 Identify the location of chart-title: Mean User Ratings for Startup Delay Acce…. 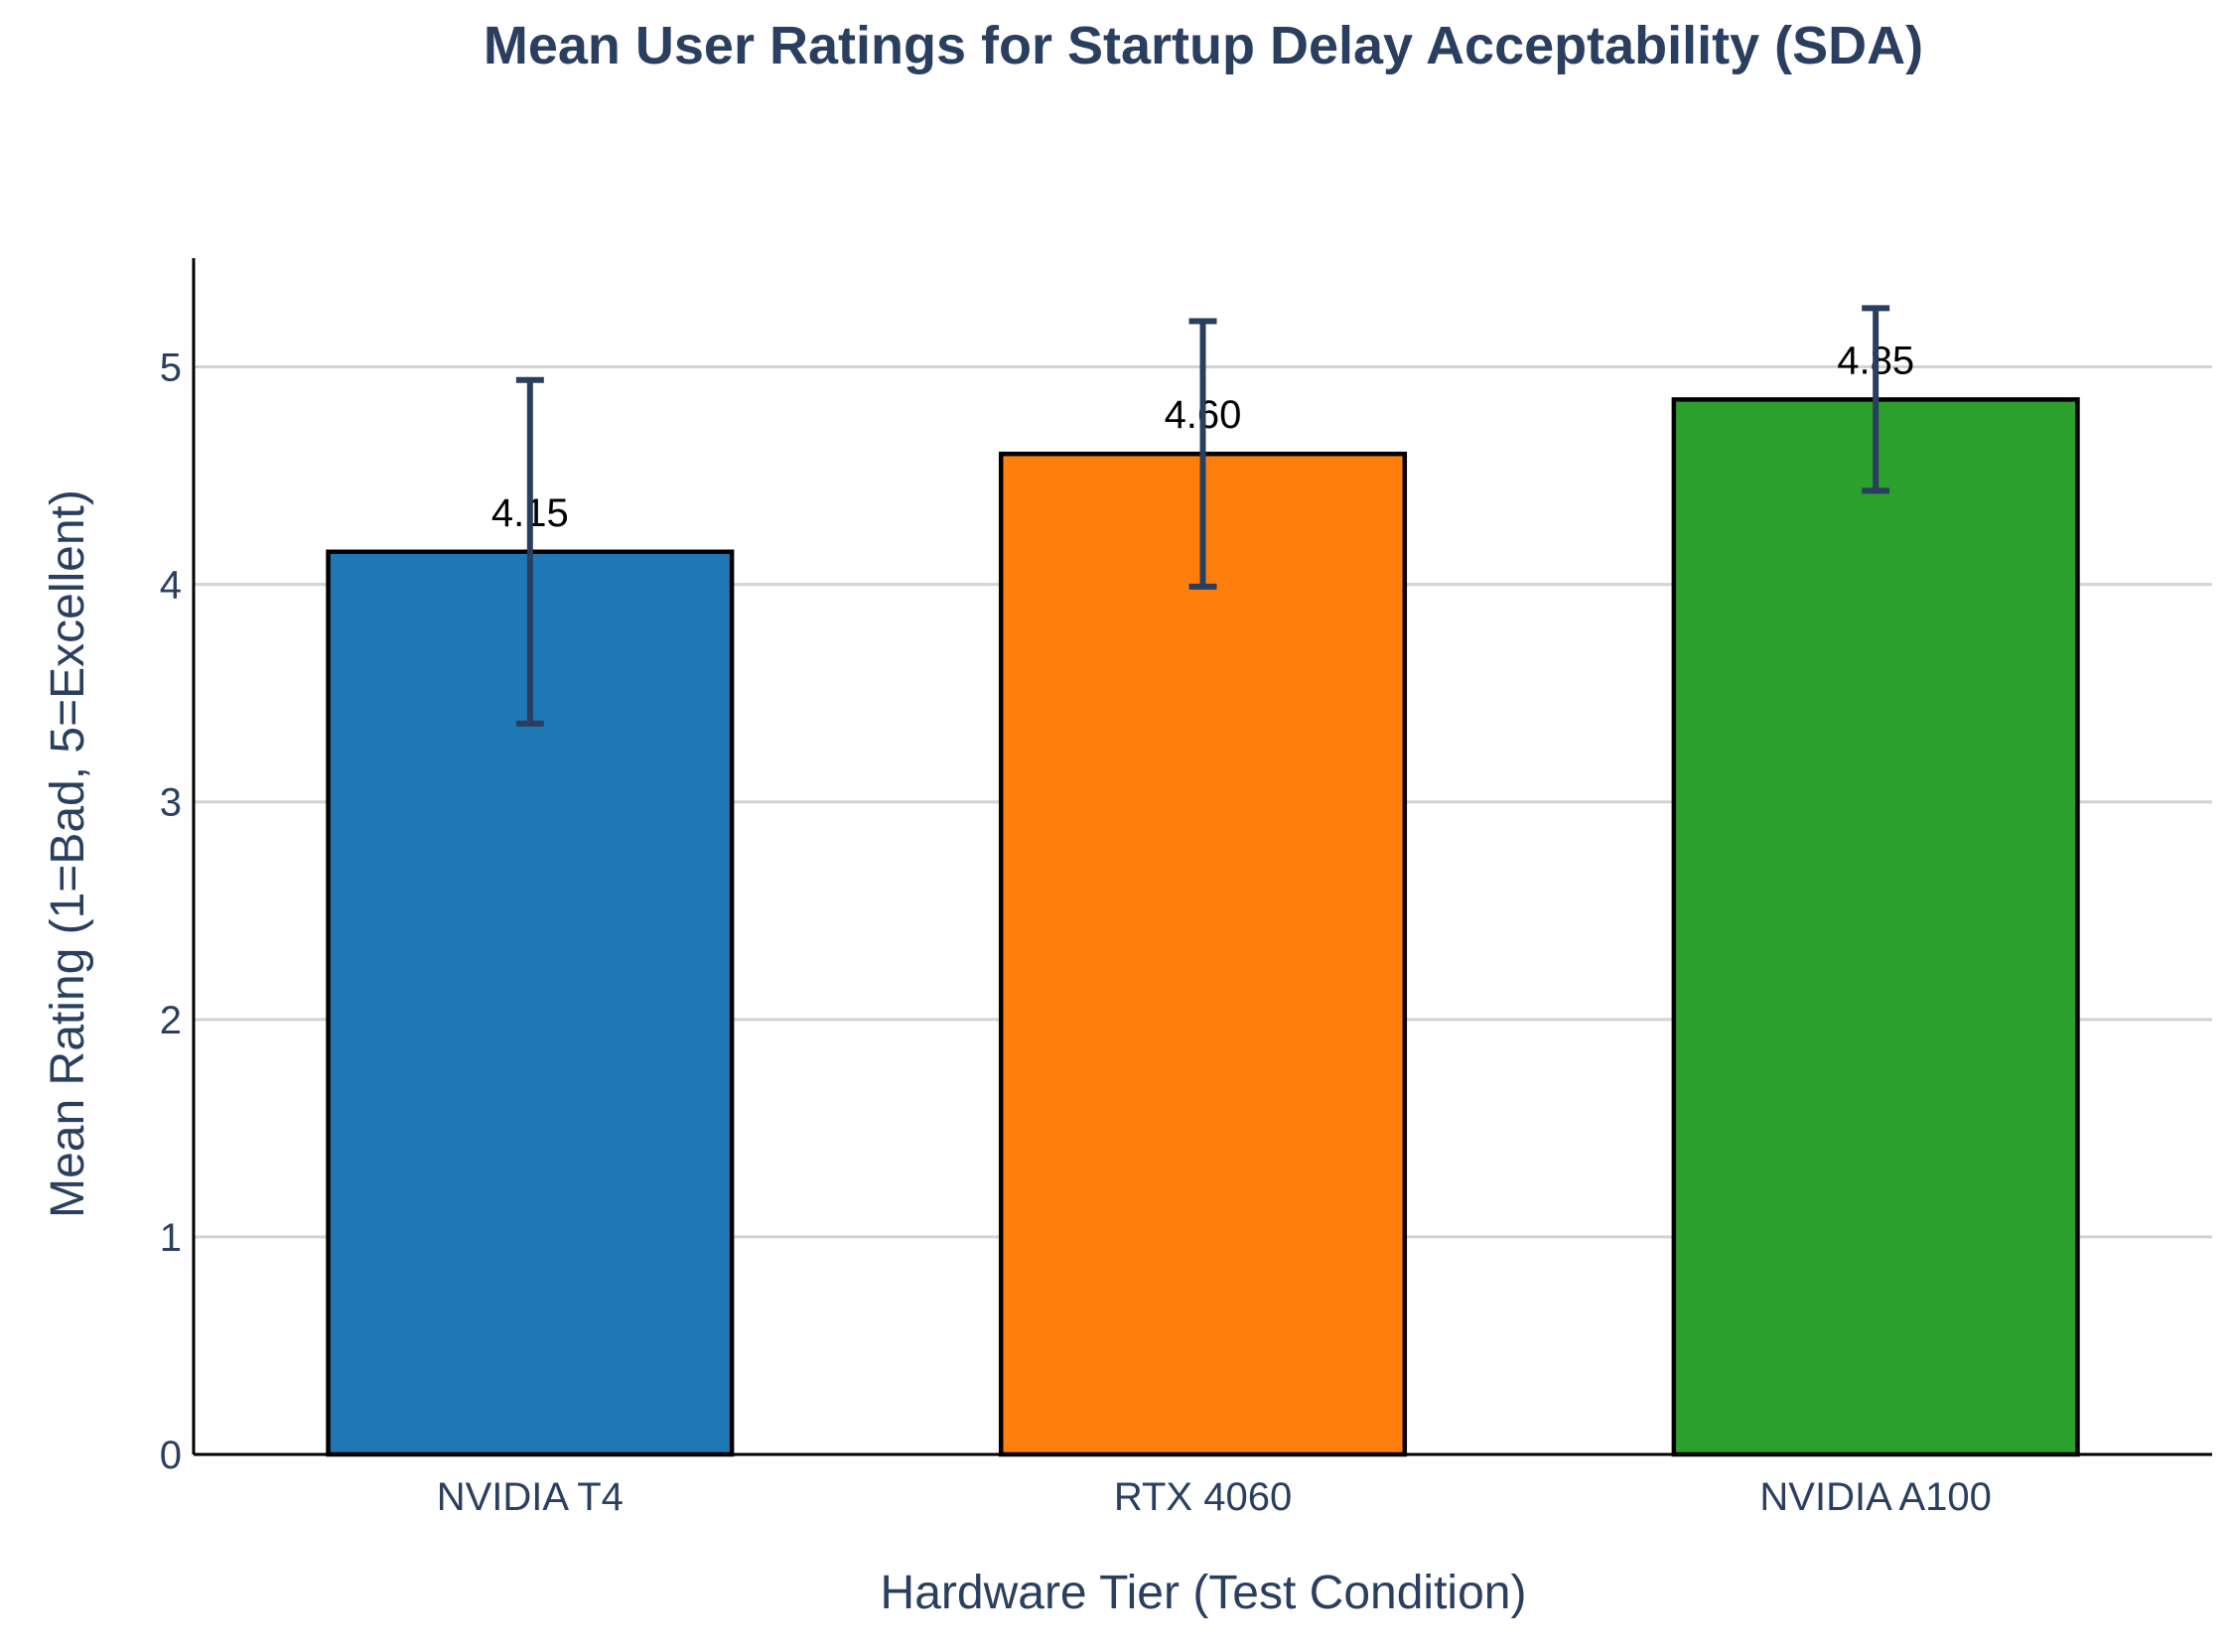
(1203, 46).